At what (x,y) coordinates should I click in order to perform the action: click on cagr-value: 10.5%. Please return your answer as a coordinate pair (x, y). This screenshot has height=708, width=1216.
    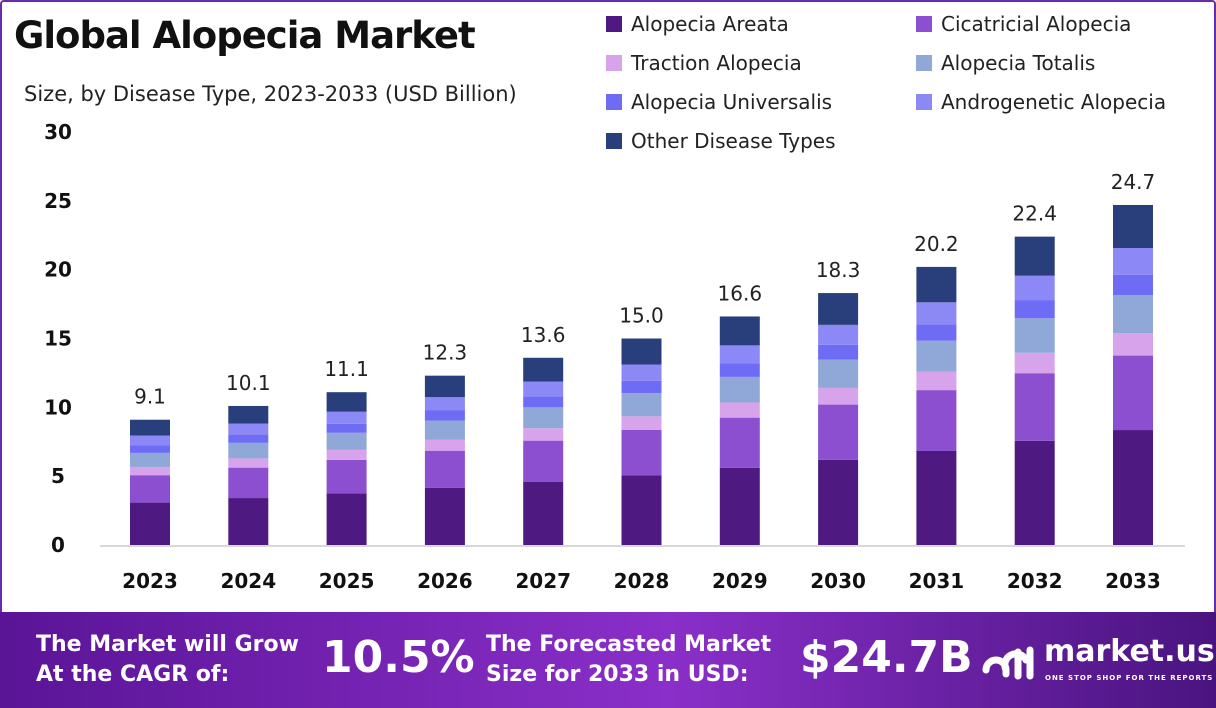
    Looking at the image, I should click on (398, 657).